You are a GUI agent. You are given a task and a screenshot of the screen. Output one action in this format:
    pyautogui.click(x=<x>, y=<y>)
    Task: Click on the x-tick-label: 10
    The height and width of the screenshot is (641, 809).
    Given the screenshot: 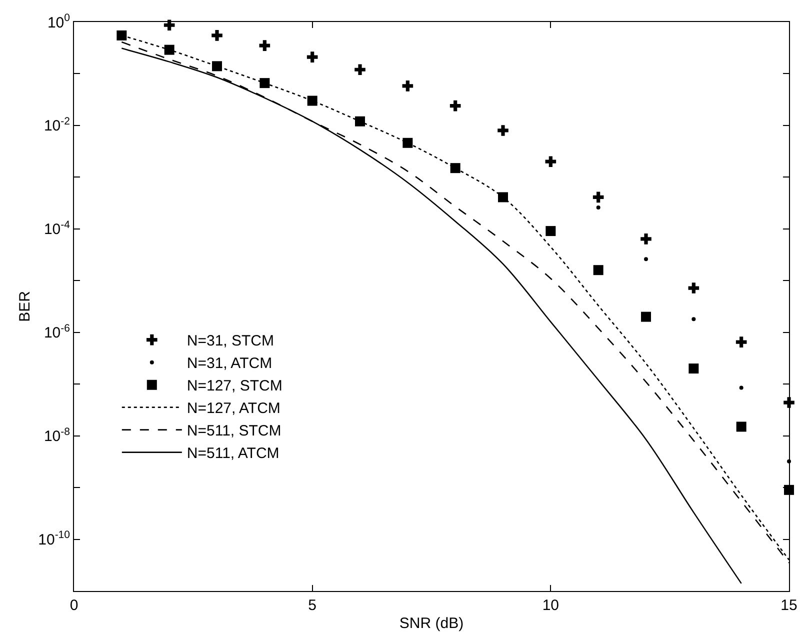 What is the action you would take?
    pyautogui.click(x=551, y=605)
    